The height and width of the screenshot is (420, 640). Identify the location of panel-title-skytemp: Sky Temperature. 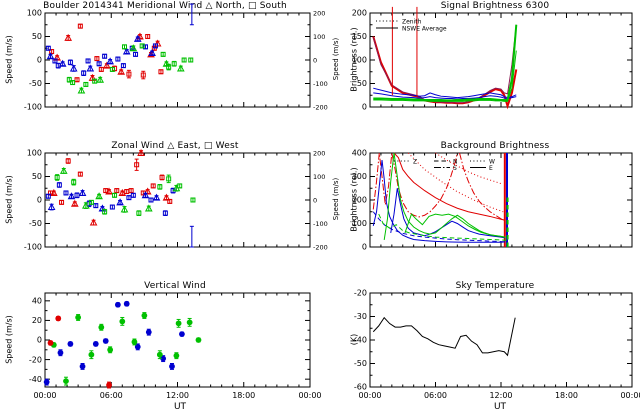
(495, 286).